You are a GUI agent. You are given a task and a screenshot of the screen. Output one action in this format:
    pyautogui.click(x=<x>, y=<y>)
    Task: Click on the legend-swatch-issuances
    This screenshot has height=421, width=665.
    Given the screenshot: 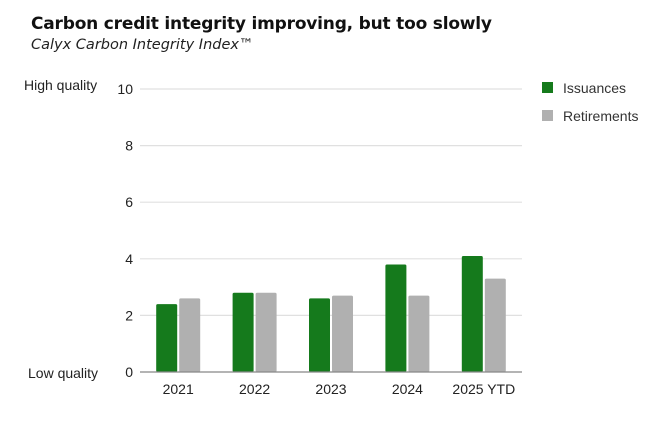 What is the action you would take?
    pyautogui.click(x=547, y=87)
    